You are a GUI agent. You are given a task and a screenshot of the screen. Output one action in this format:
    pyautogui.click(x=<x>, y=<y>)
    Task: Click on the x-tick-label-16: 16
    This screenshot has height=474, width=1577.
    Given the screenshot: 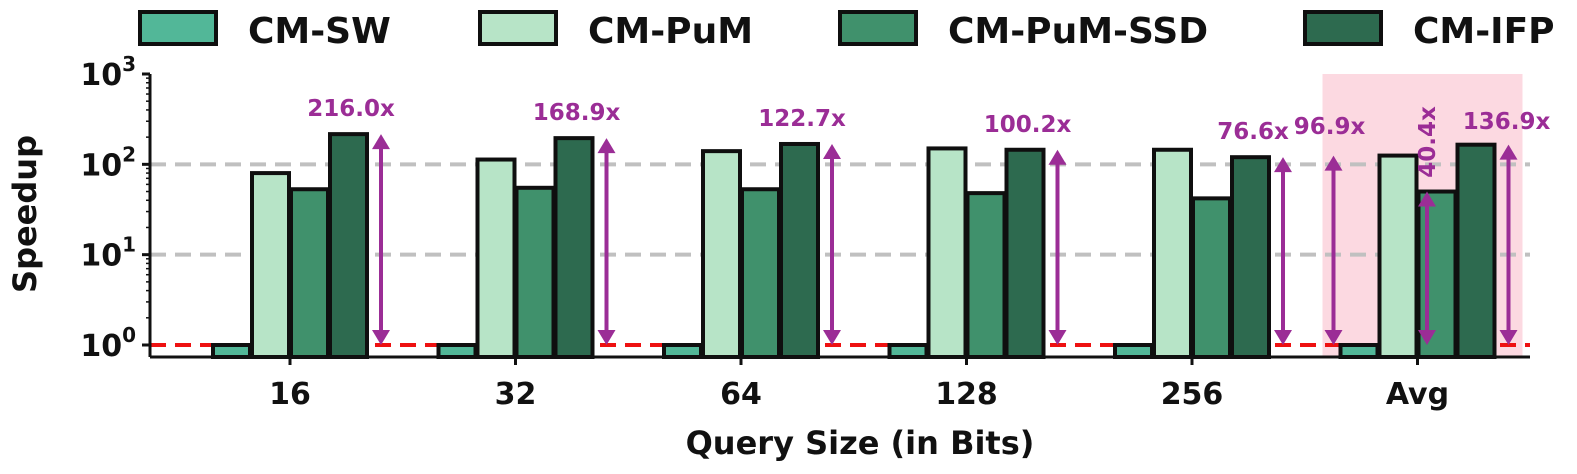 What is the action you would take?
    pyautogui.click(x=290, y=394)
    